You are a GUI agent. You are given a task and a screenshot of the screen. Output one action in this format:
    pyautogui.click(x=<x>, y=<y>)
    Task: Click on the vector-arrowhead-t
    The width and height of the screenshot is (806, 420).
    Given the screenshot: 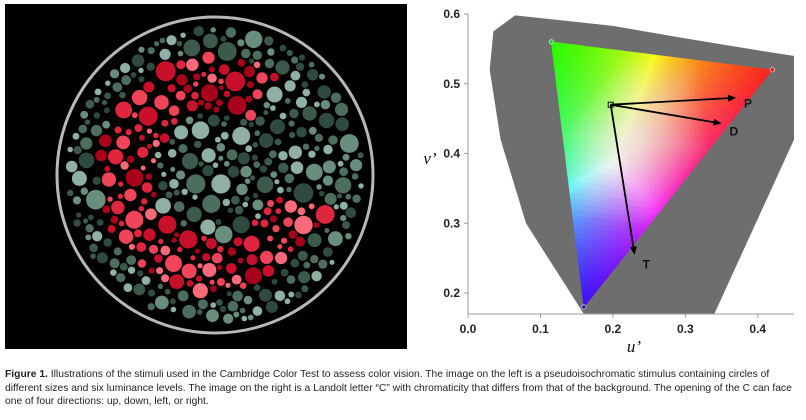 What is the action you would take?
    pyautogui.click(x=633, y=250)
    